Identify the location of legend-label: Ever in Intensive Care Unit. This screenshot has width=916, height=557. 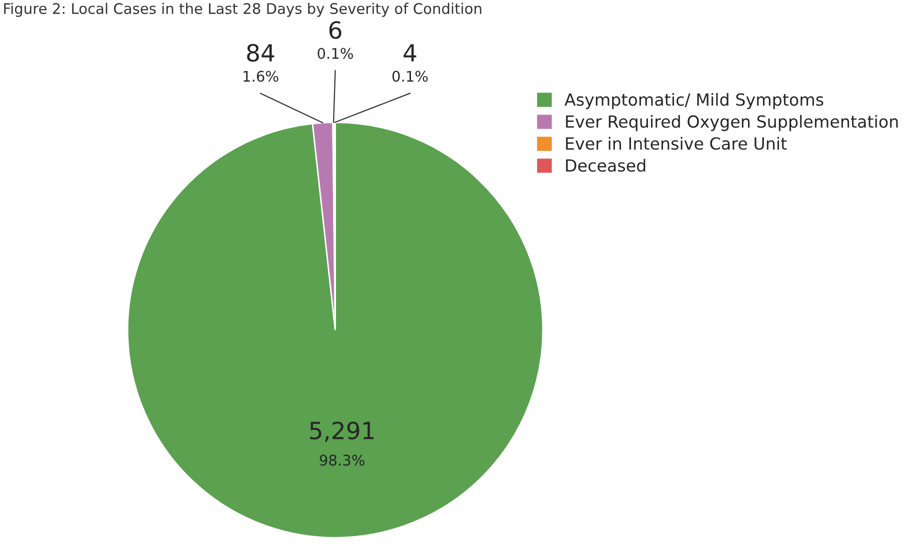
(676, 143).